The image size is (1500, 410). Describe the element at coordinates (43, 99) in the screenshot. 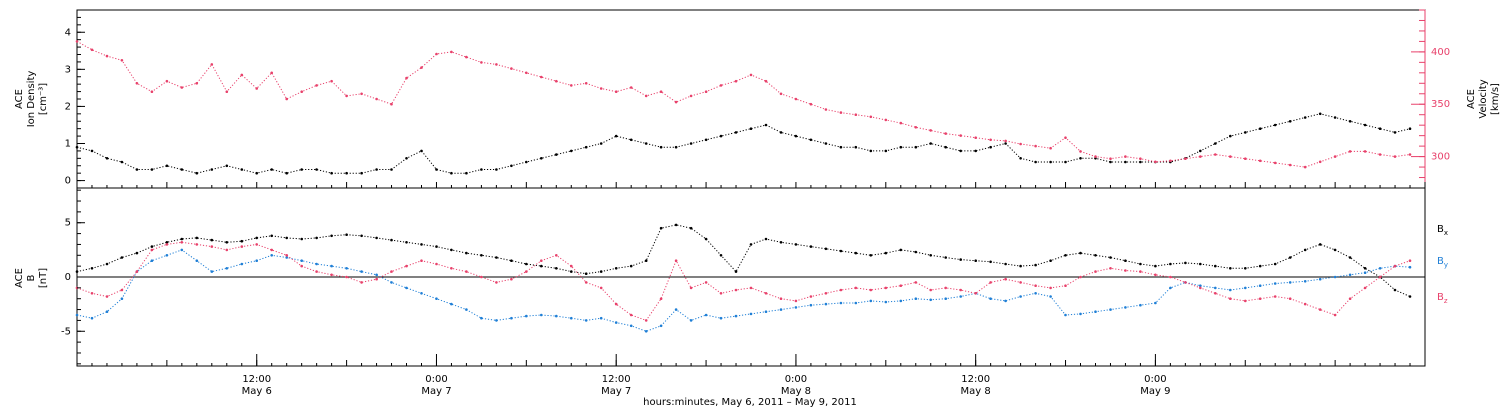

I see `top-ylabel-line-3: [cm⁻³]` at that location.